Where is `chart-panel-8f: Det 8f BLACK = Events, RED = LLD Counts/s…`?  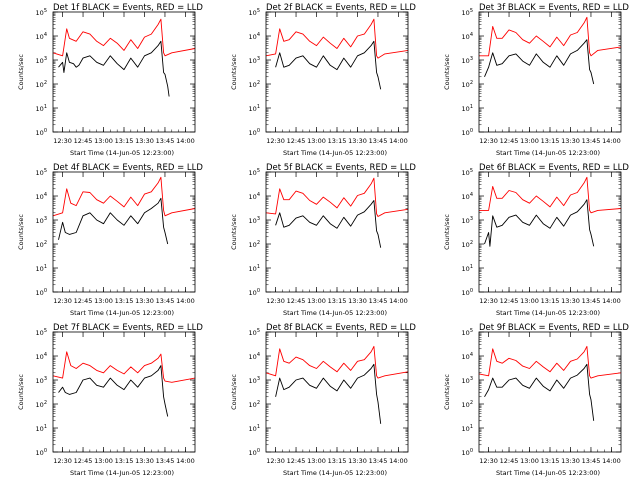
chart-panel-8f: Det 8f BLACK = Events, RED = LLD Counts/s… is located at coordinates (323, 400).